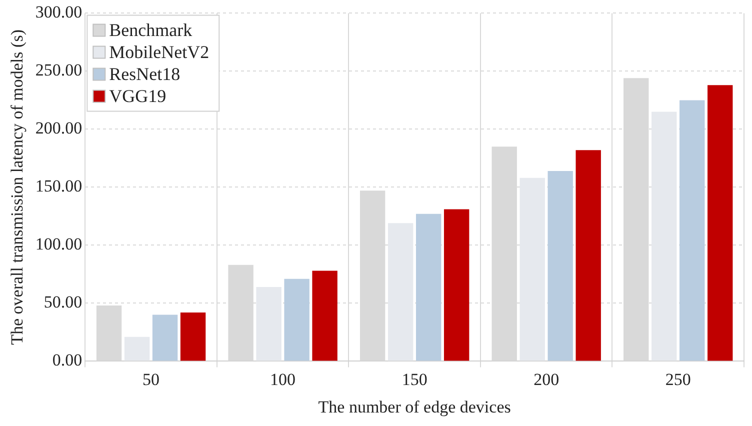  What do you see at coordinates (58, 186) in the screenshot?
I see `y-tick-label: 150.00` at bounding box center [58, 186].